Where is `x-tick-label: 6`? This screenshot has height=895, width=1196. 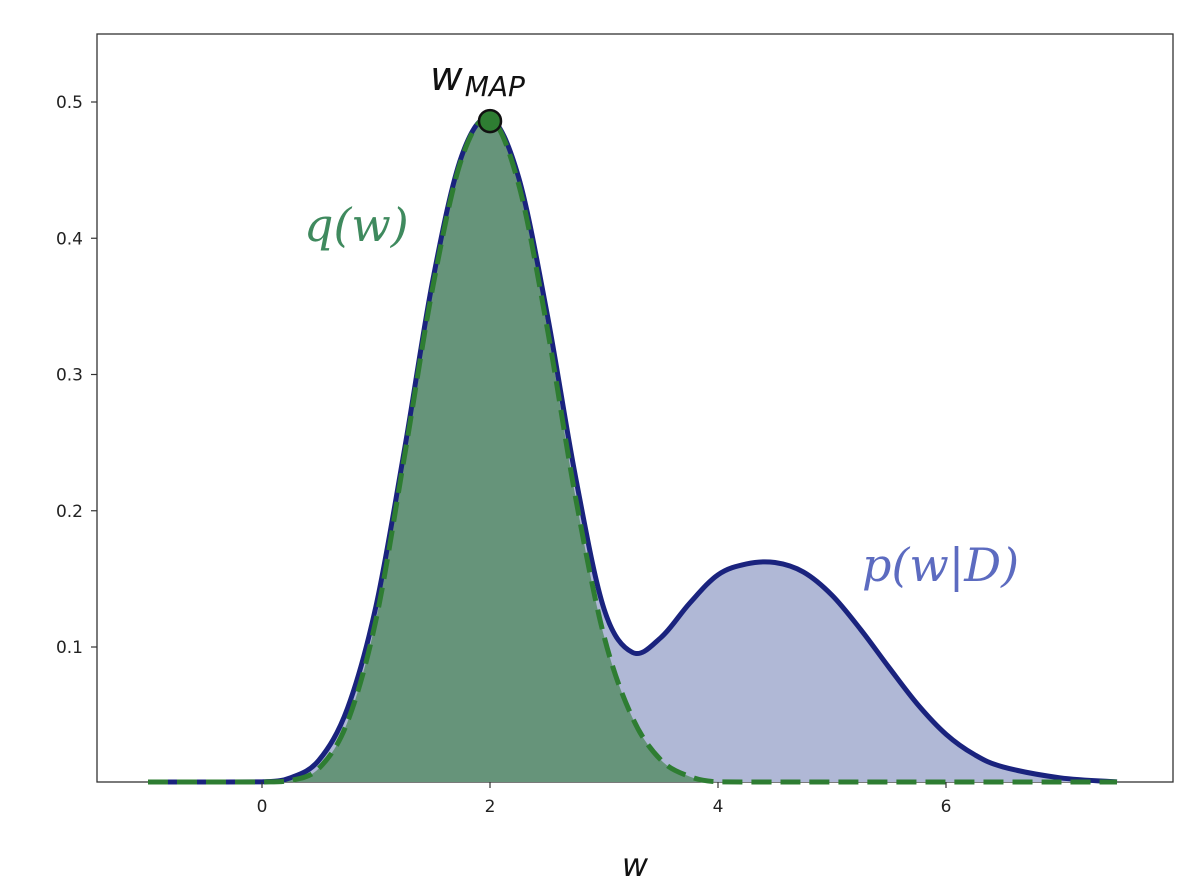 x-tick-label: 6 is located at coordinates (946, 807).